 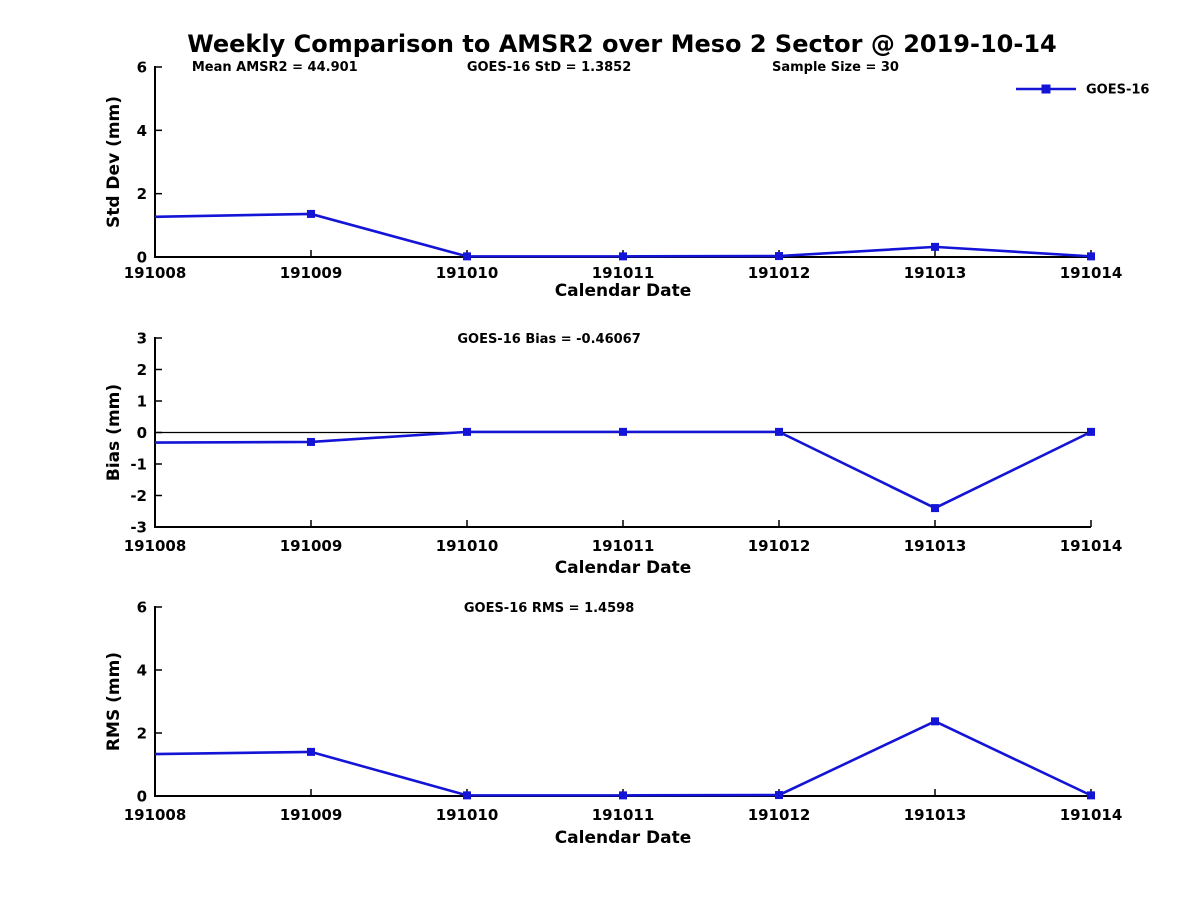 I want to click on y-tick-label: -2, so click(x=138, y=496).